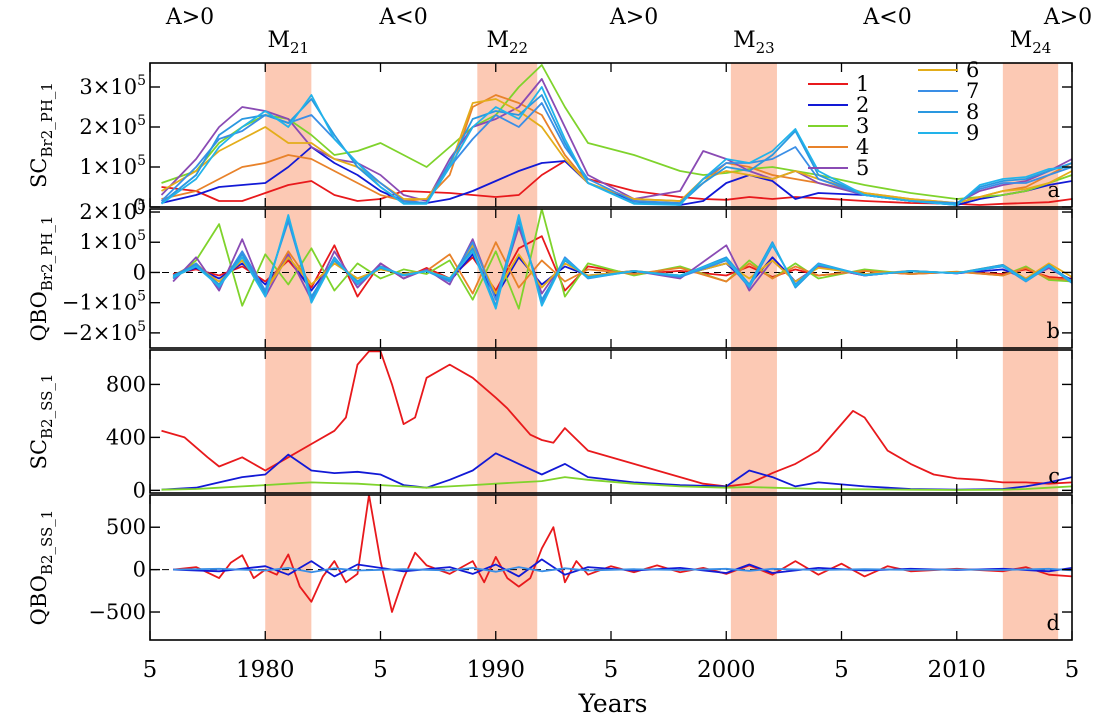  Describe the element at coordinates (507, 42) in the screenshot. I see `maximum-label-M22: M22` at that location.